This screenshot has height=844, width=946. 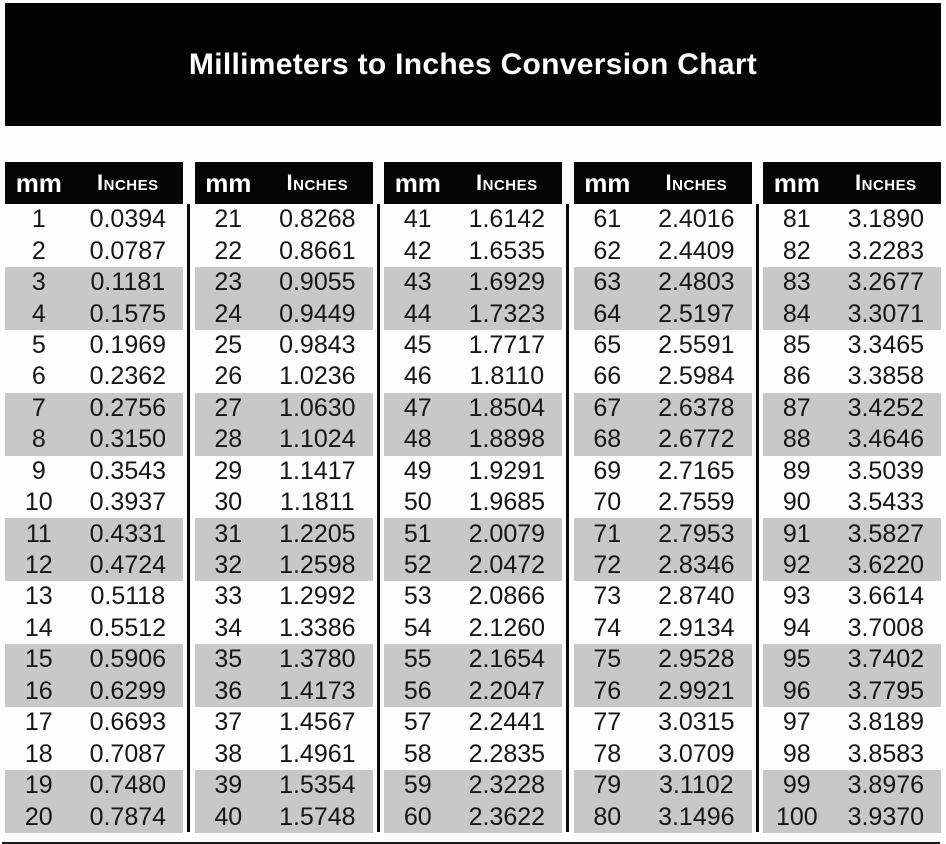 I want to click on inches-value: 2.9528, so click(x=696, y=660).